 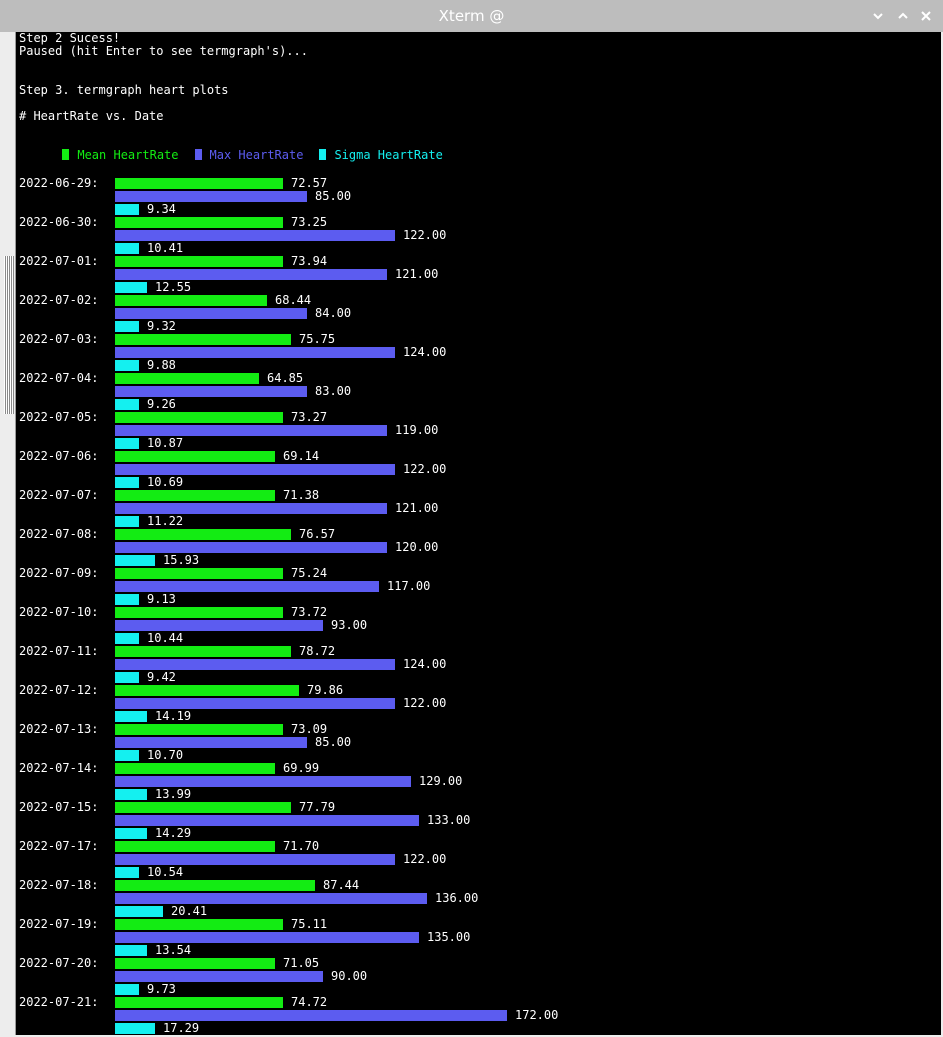 I want to click on category-label: 2022-07-08:, so click(x=58, y=534).